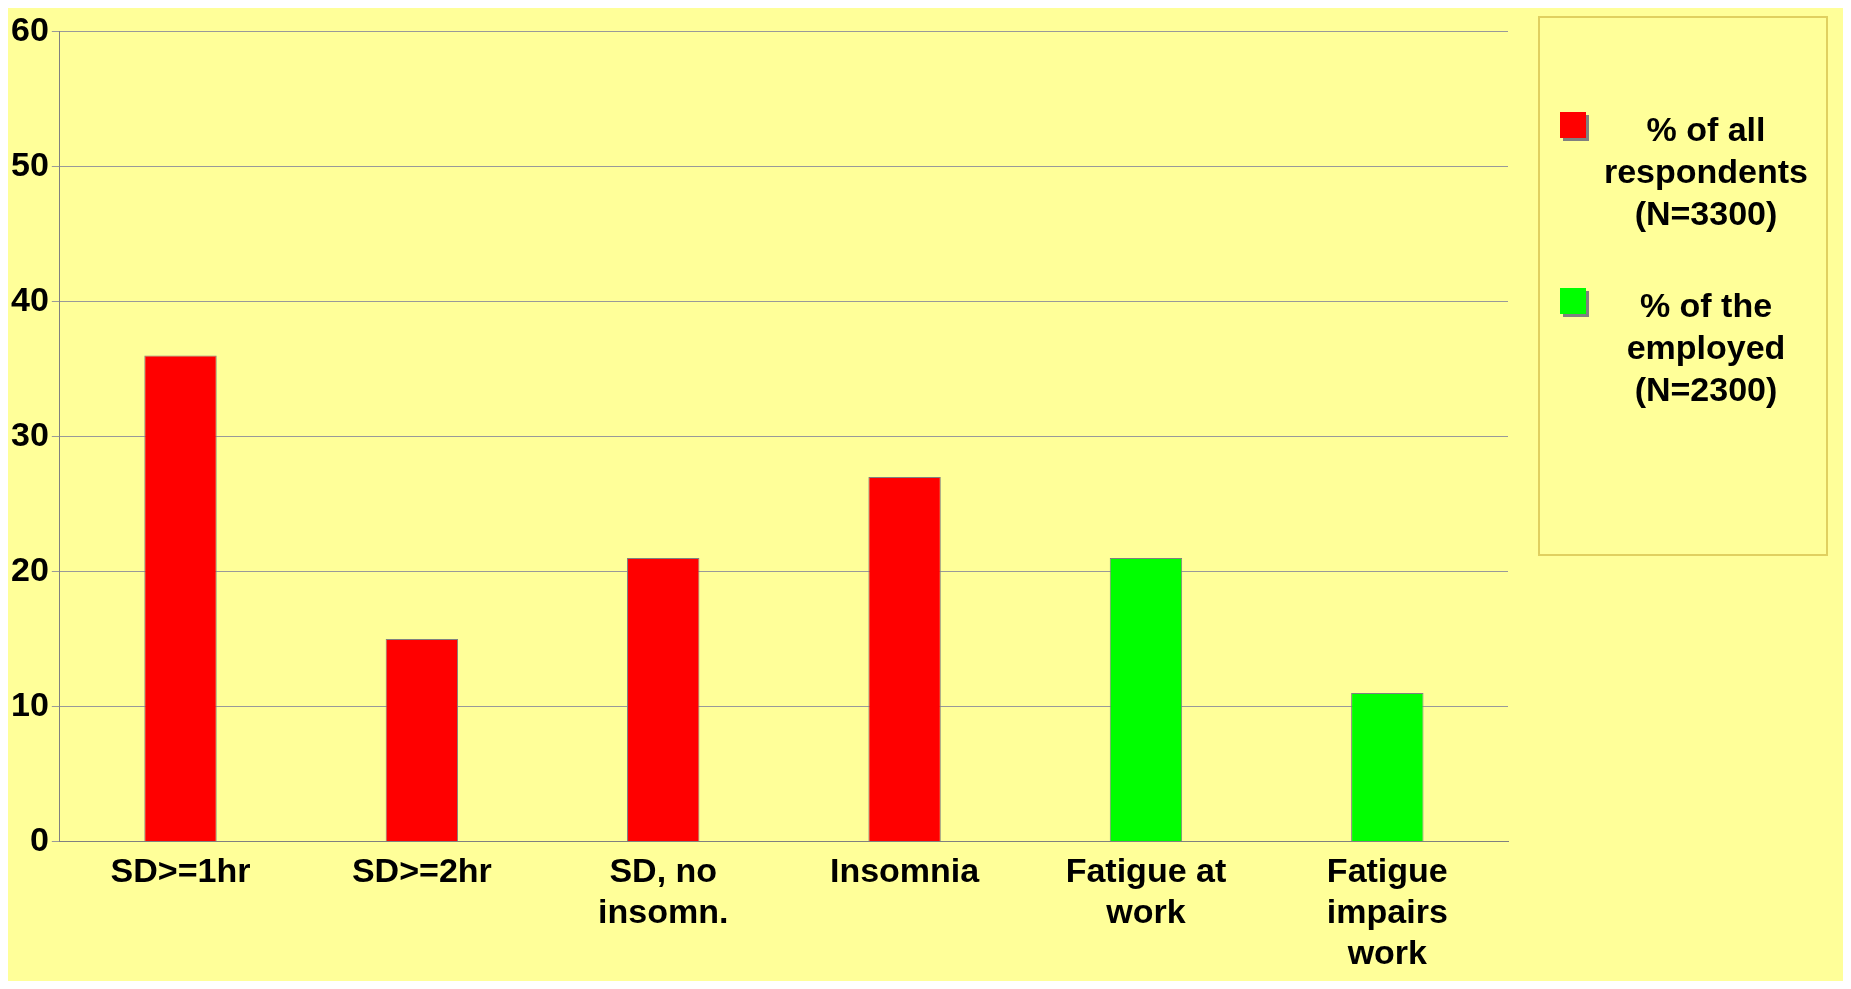 The width and height of the screenshot is (1851, 989). Describe the element at coordinates (421, 870) in the screenshot. I see `x-tick-label: SD>=2hr` at that location.